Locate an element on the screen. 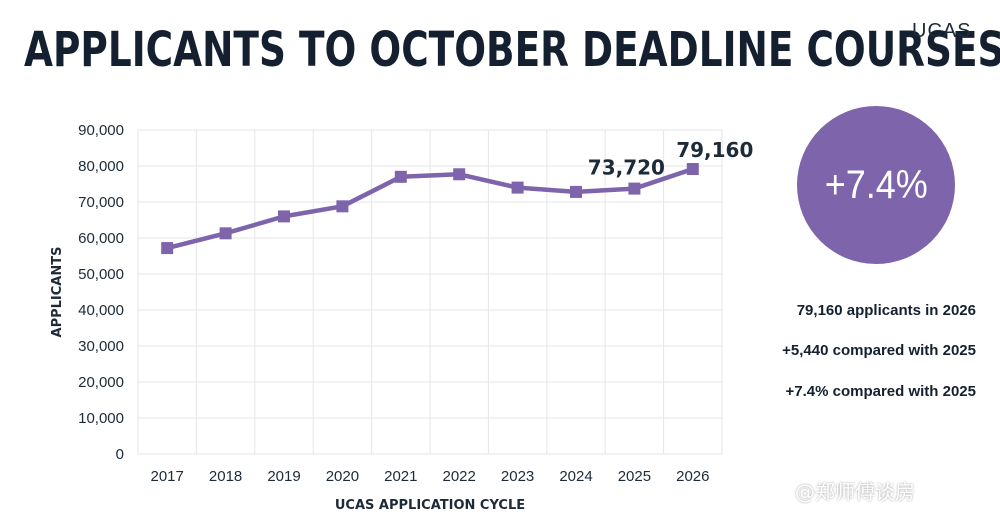 The height and width of the screenshot is (523, 1000). y-tick-label: 0 is located at coordinates (120, 454).